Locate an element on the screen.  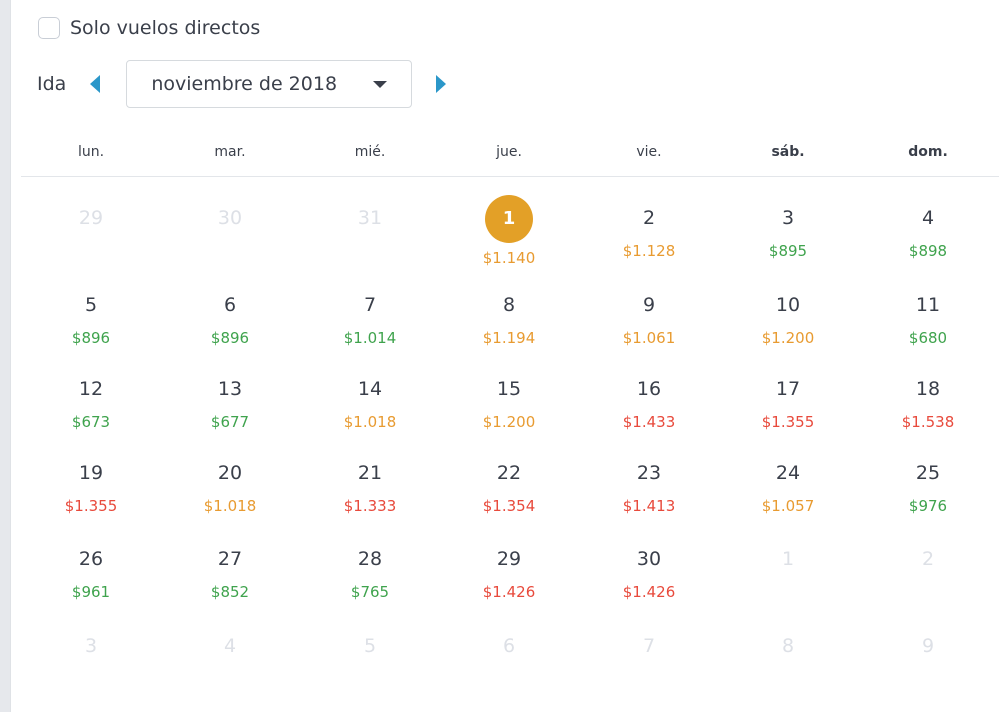
calendar-day: 9 is located at coordinates (928, 646).